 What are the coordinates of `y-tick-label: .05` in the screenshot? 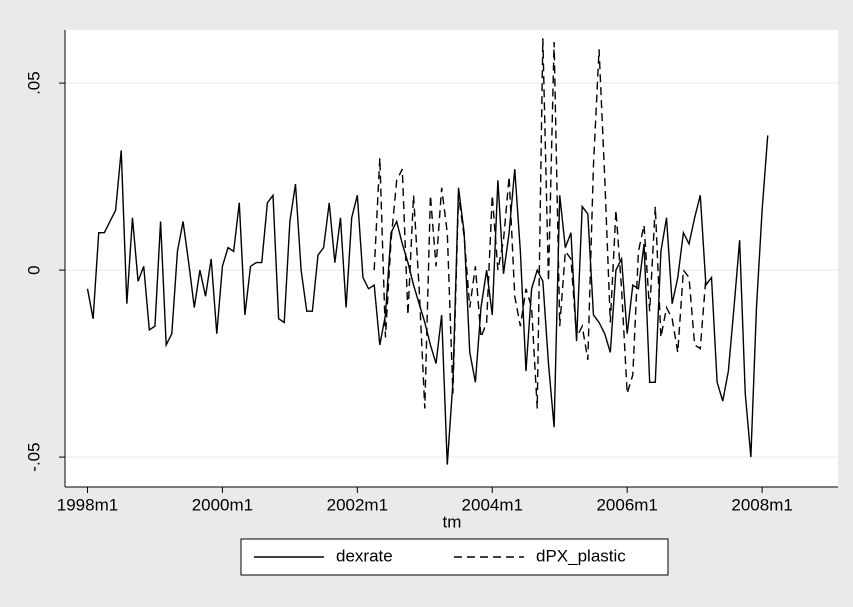 It's located at (33, 83).